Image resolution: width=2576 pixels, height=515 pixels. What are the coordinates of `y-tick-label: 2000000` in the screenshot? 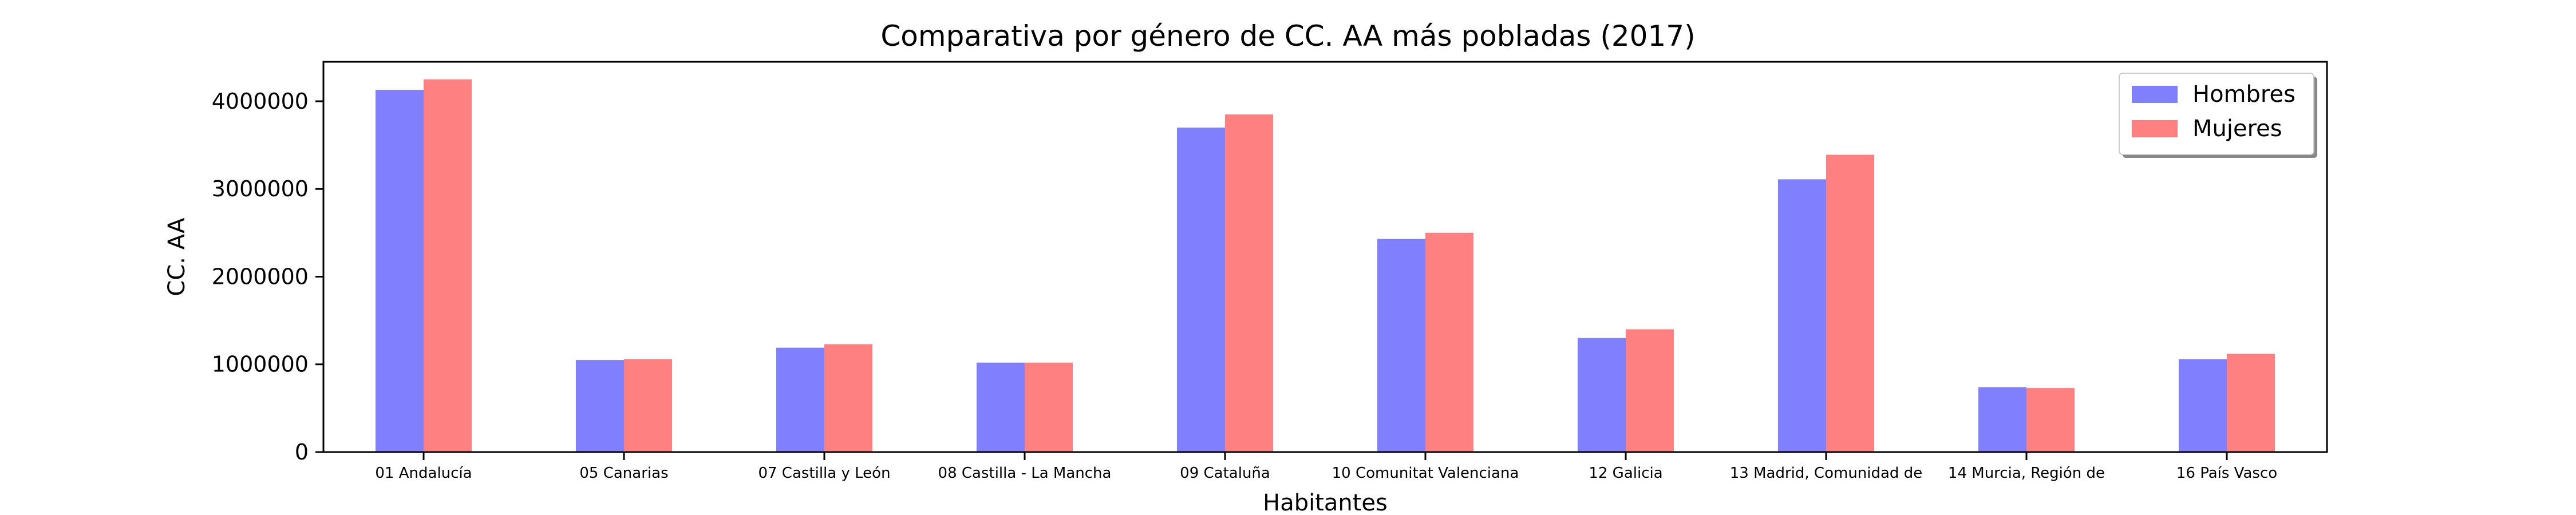 It's located at (260, 276).